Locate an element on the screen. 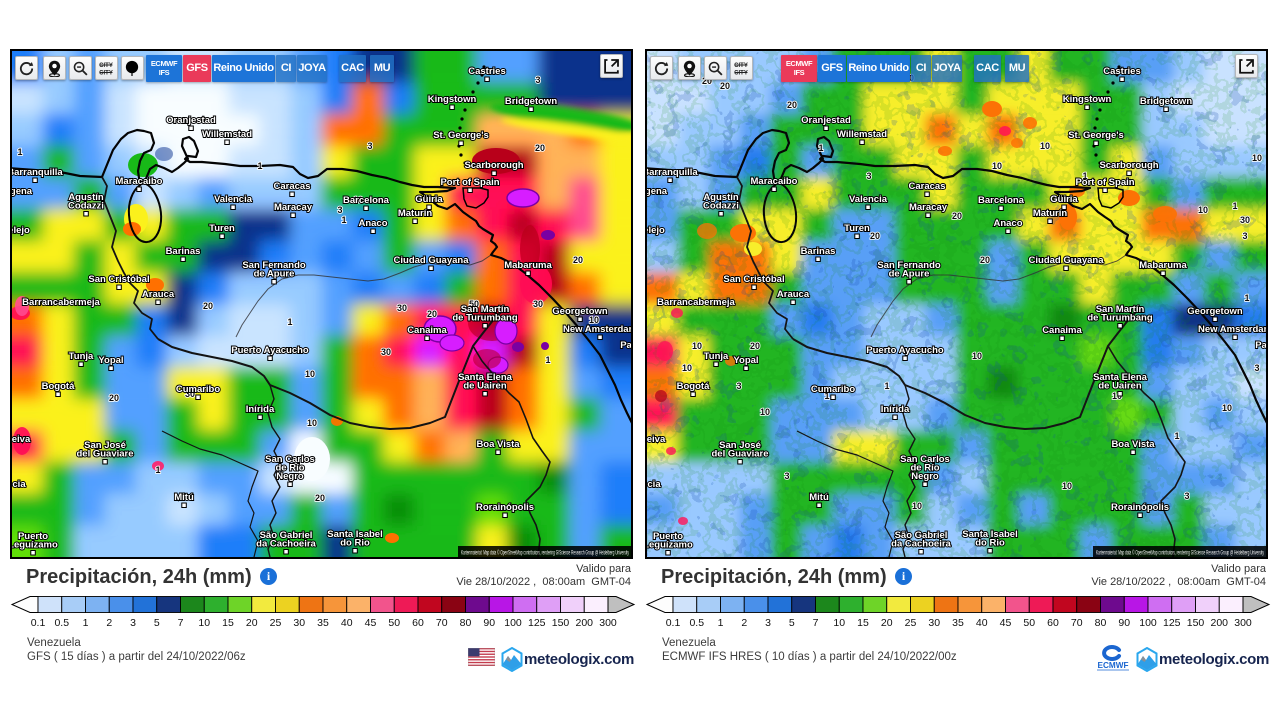 This screenshot has width=1280, height=720. svg-text: gena is located at coordinates (657, 191).